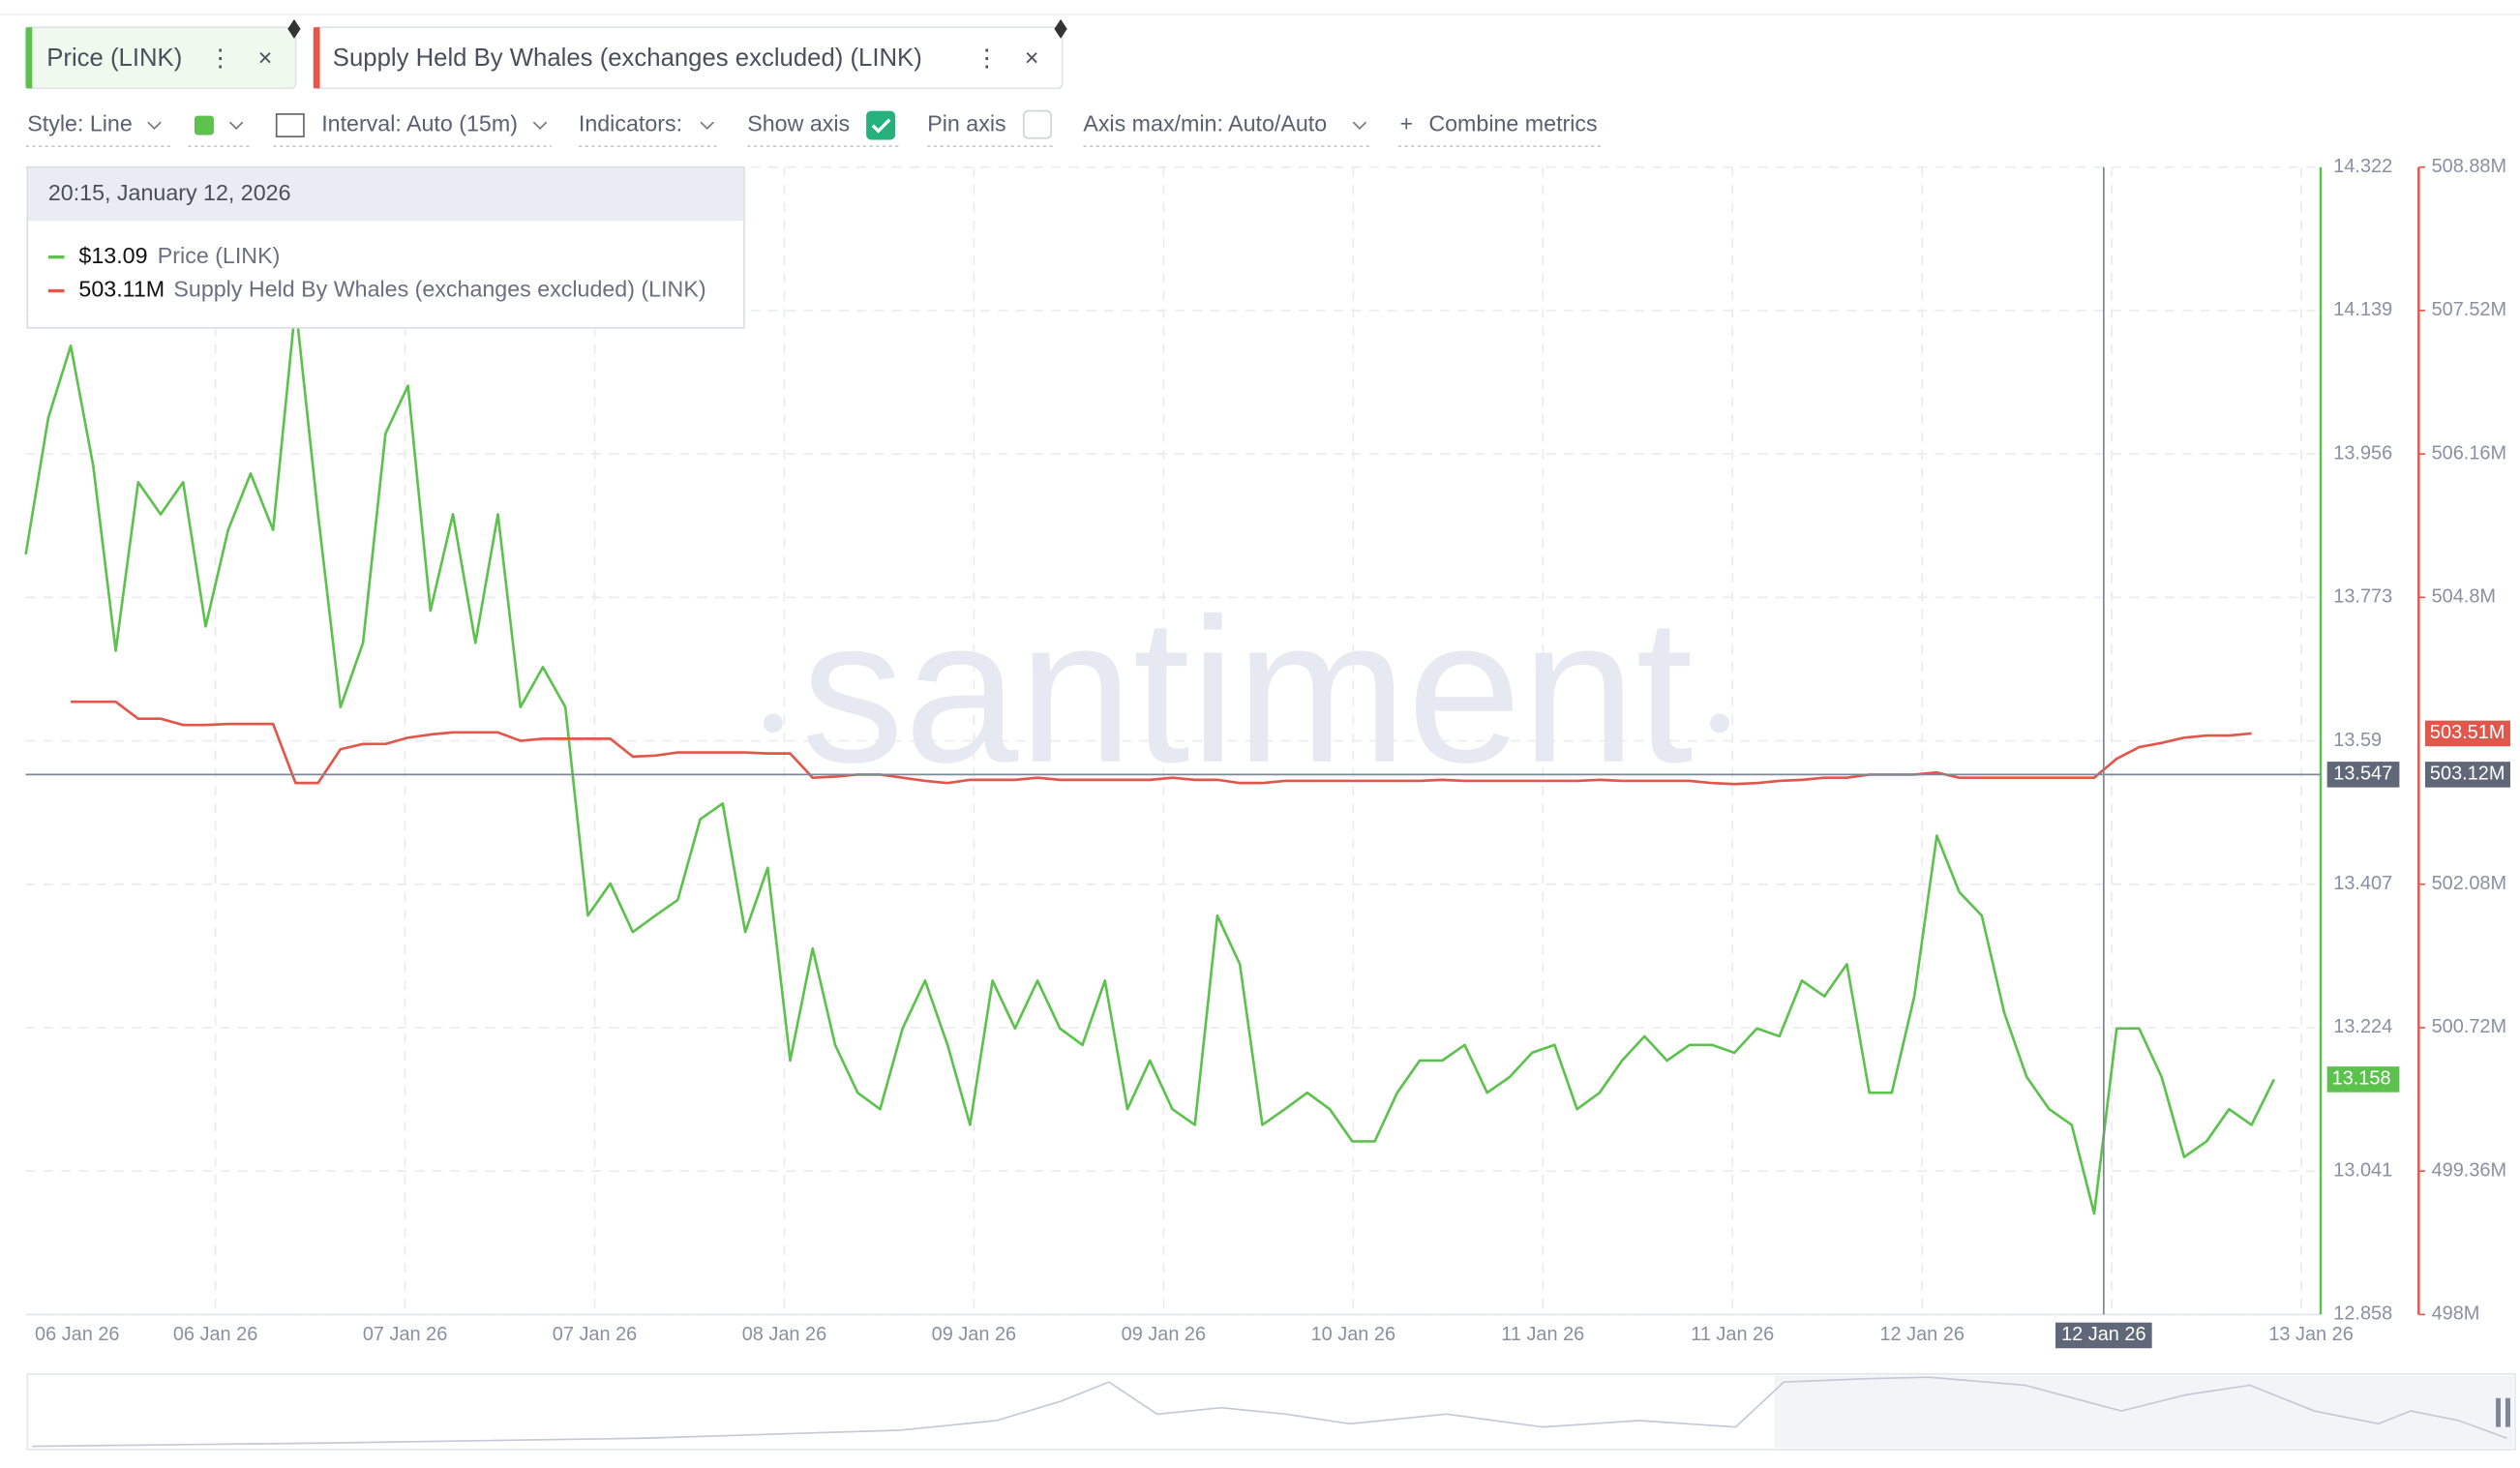 The width and height of the screenshot is (2520, 1468). Describe the element at coordinates (113, 255) in the screenshot. I see `tooltip-value: $13.09` at that location.